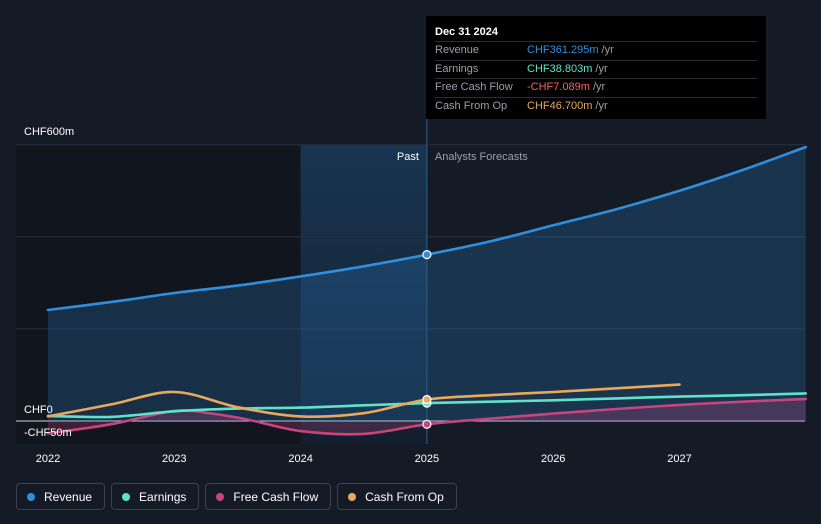 The width and height of the screenshot is (821, 524). Describe the element at coordinates (427, 339) in the screenshot. I see `hover-markers` at that location.